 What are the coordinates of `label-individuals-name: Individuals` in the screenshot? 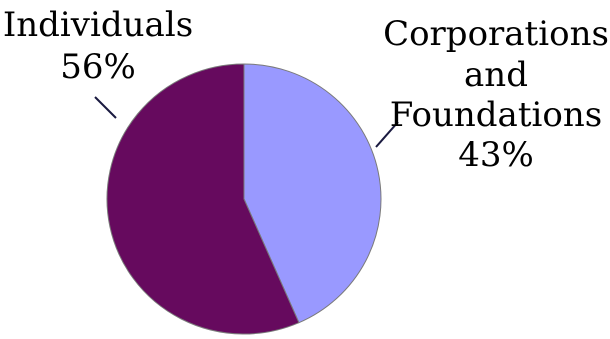 It's located at (98, 25).